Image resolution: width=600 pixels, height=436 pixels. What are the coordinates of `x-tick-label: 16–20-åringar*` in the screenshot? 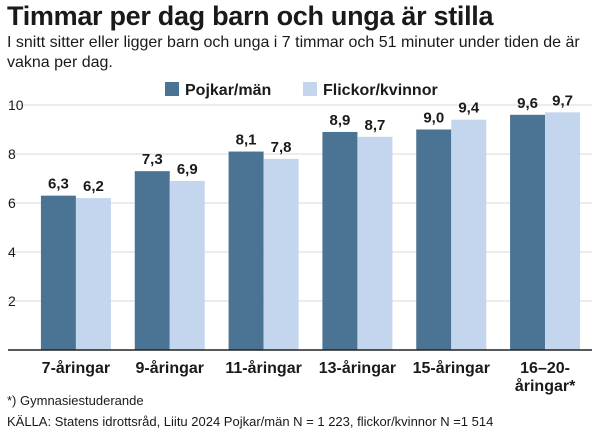 It's located at (545, 377).